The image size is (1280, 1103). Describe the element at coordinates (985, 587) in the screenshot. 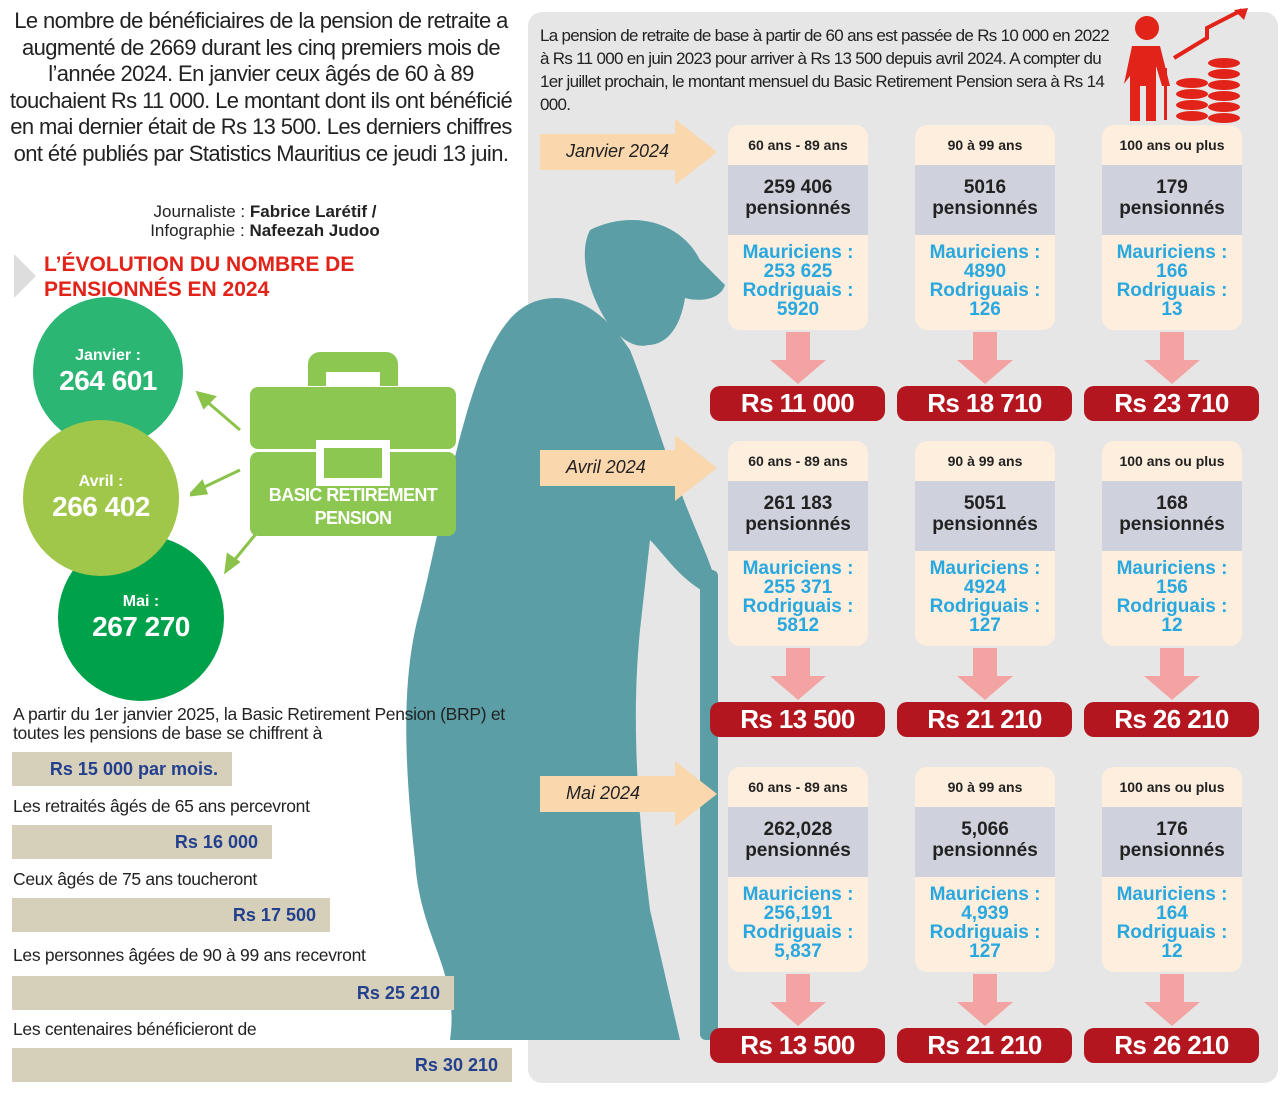

I see `mauriciens-value: 4924` at that location.